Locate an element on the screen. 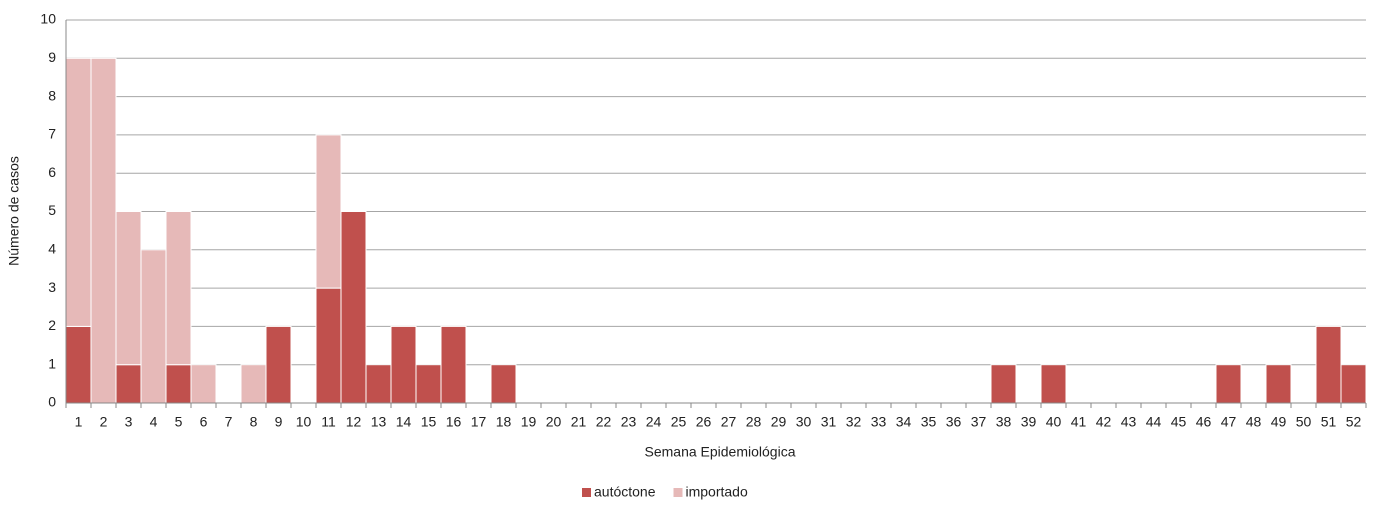 Image resolution: width=1381 pixels, height=511 pixels. x-tick-label: 10 is located at coordinates (304, 422).